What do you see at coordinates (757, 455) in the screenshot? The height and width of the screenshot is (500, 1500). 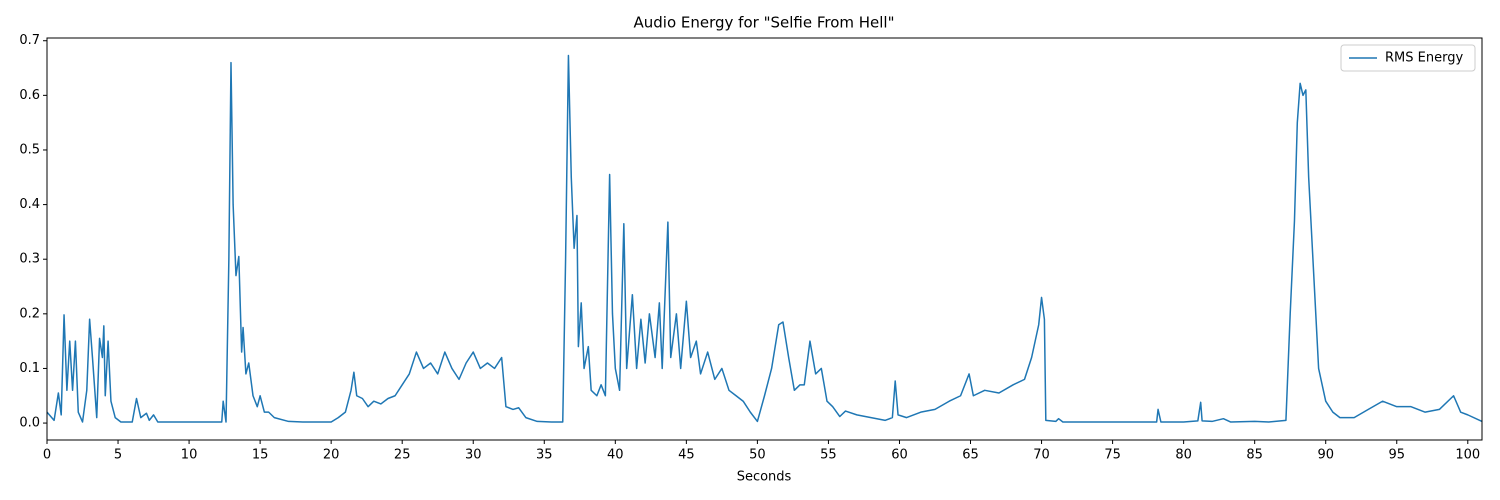 I see `x-tick-label: 50` at bounding box center [757, 455].